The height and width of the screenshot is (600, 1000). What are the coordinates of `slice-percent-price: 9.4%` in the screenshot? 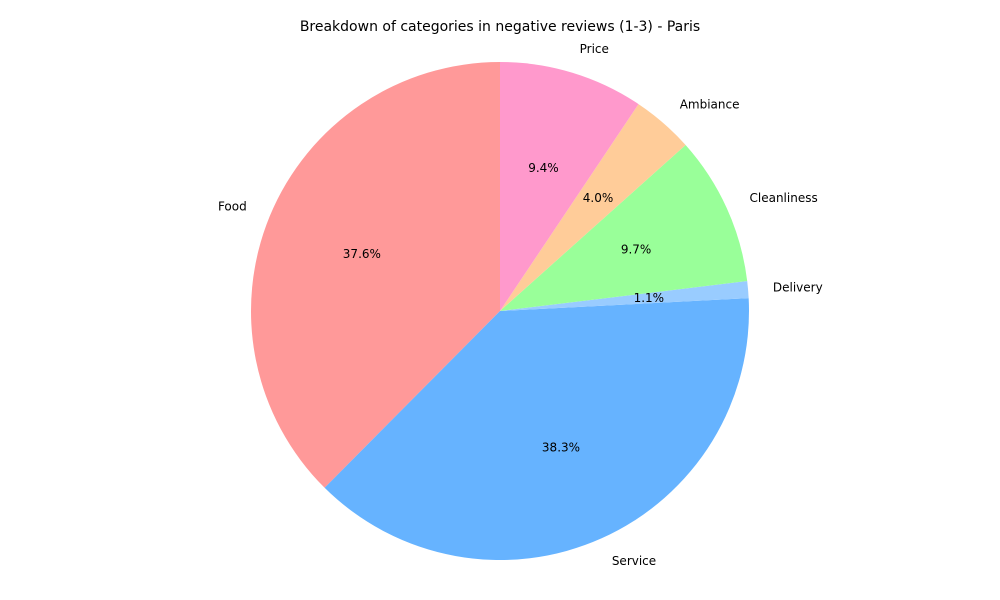 It's located at (543, 168).